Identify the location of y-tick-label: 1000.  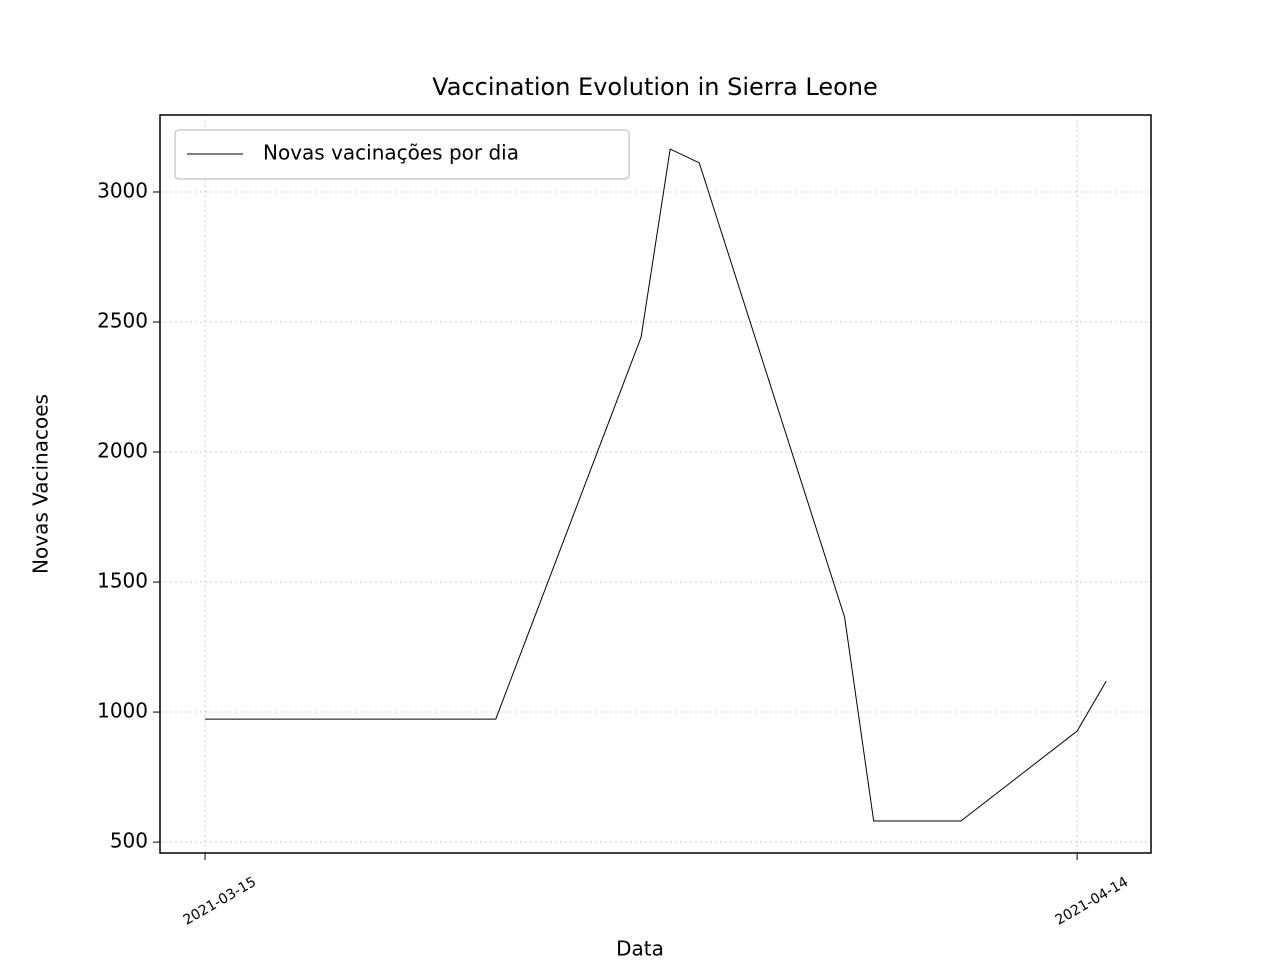
(122, 711).